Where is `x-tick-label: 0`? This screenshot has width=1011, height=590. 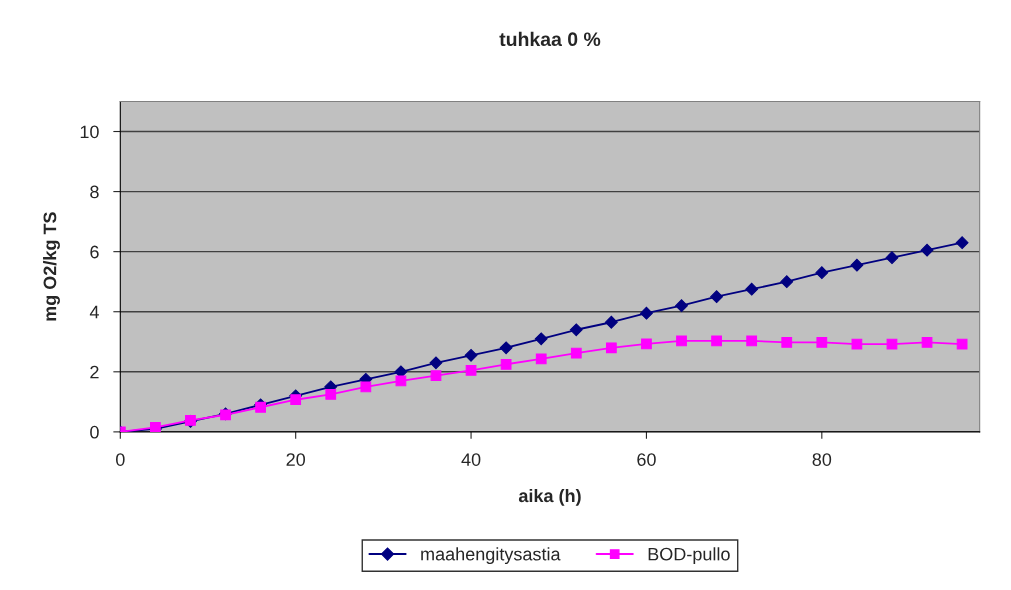 x-tick-label: 0 is located at coordinates (120, 459).